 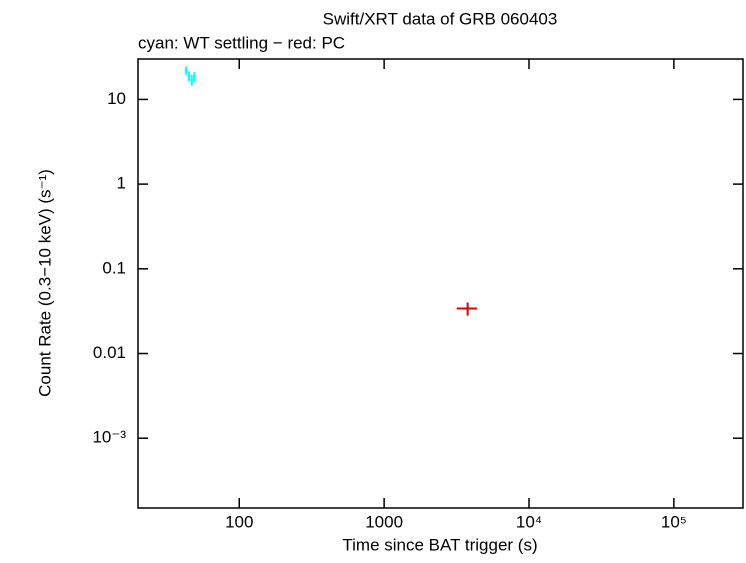 I want to click on y-axis-label: Count Rate (0.3−10 keV) (s⁻¹), so click(x=44, y=283).